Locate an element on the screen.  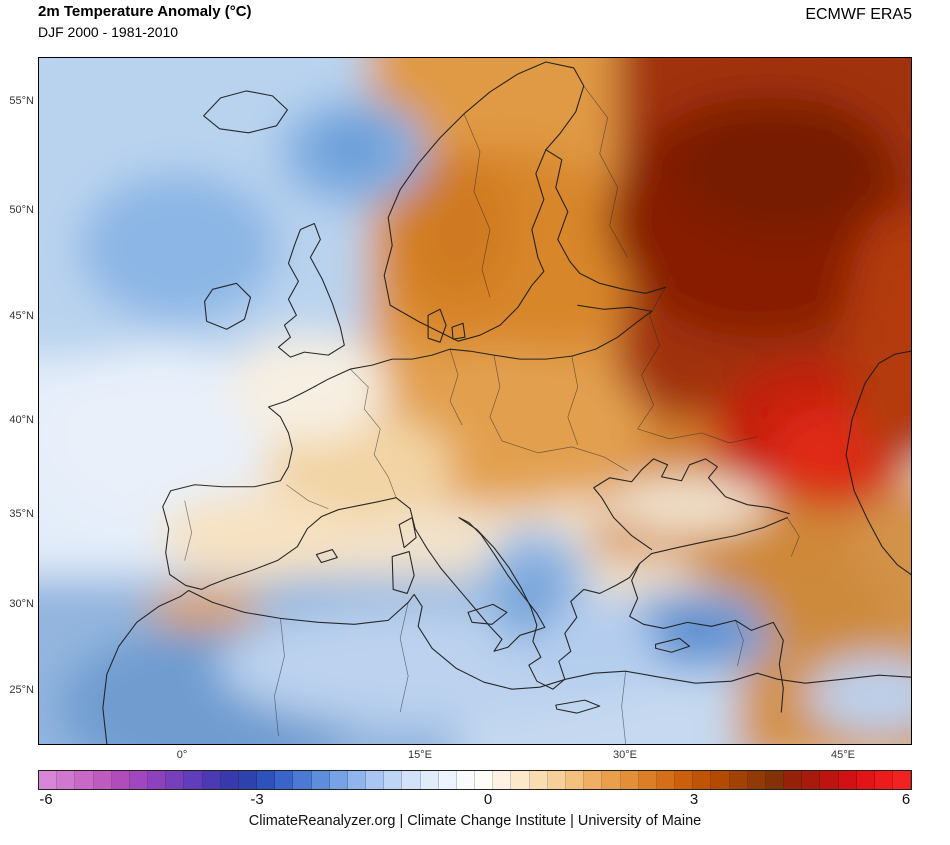
lat-label-30n: 30°N is located at coordinates (21, 604).